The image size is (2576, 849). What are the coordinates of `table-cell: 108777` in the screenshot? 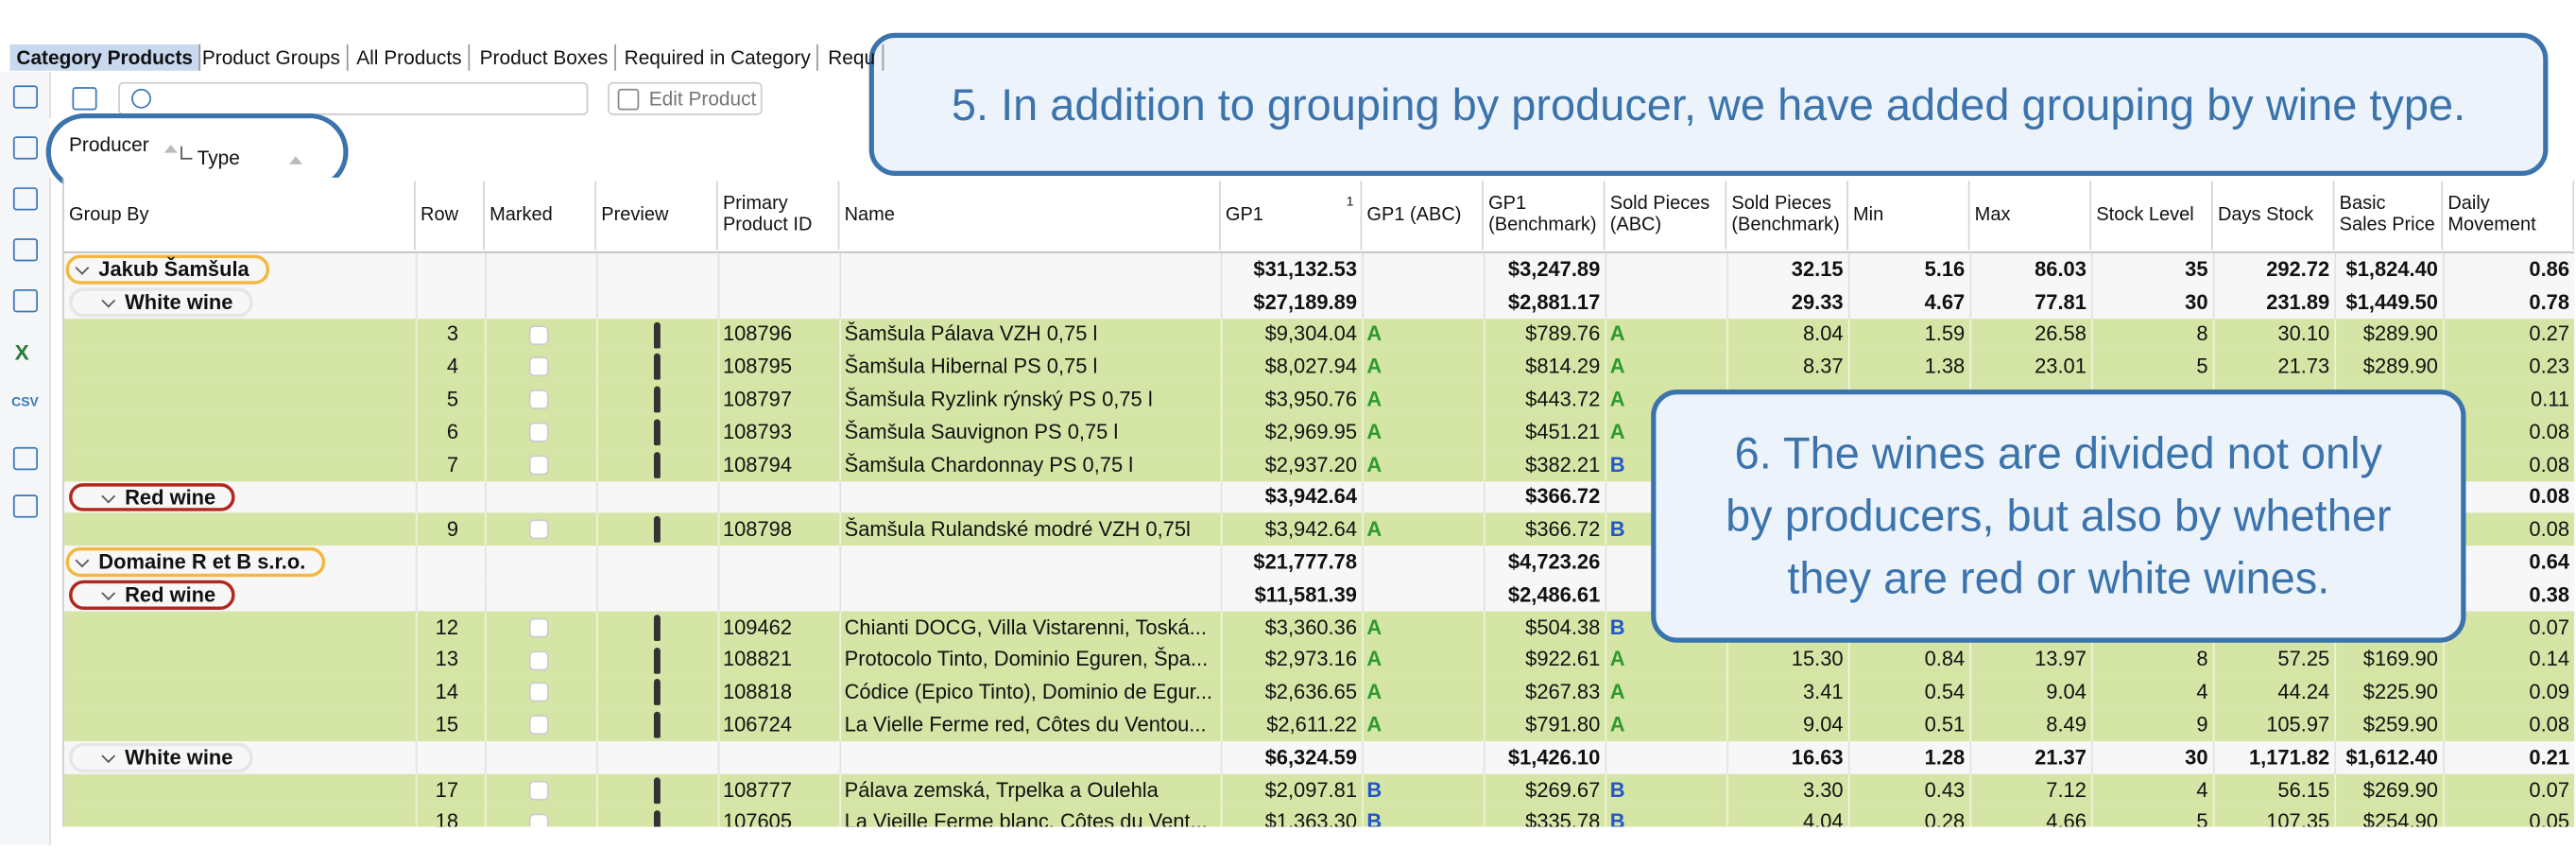 It's located at (757, 790).